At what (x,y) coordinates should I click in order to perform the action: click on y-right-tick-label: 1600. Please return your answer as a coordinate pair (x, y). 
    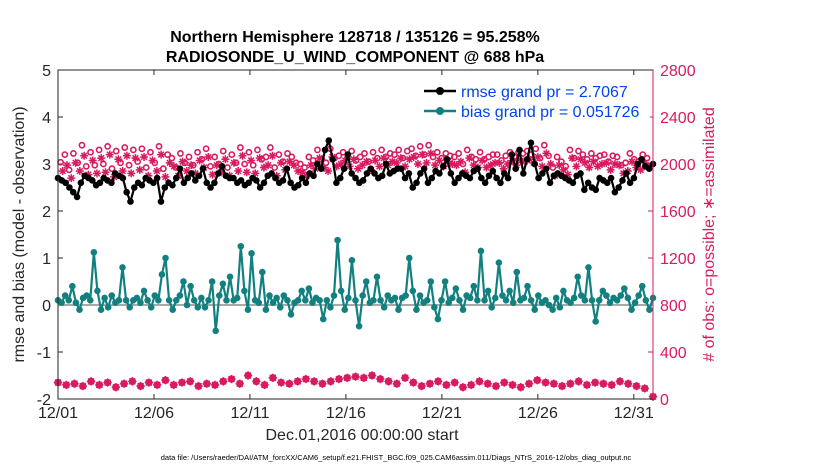
    Looking at the image, I should click on (678, 212).